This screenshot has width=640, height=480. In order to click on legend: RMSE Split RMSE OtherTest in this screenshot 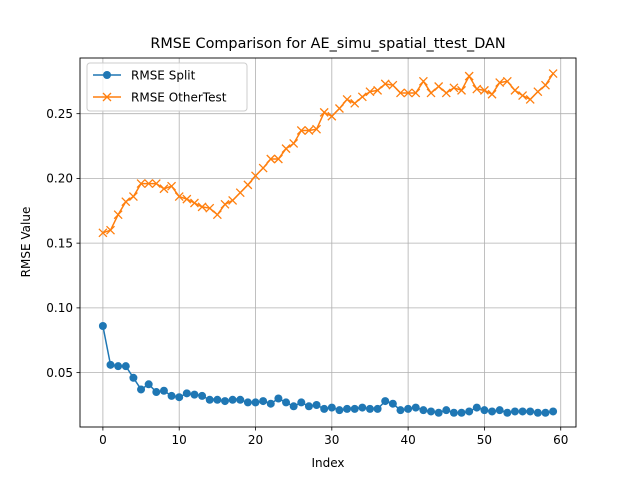, I will do `click(167, 87)`.